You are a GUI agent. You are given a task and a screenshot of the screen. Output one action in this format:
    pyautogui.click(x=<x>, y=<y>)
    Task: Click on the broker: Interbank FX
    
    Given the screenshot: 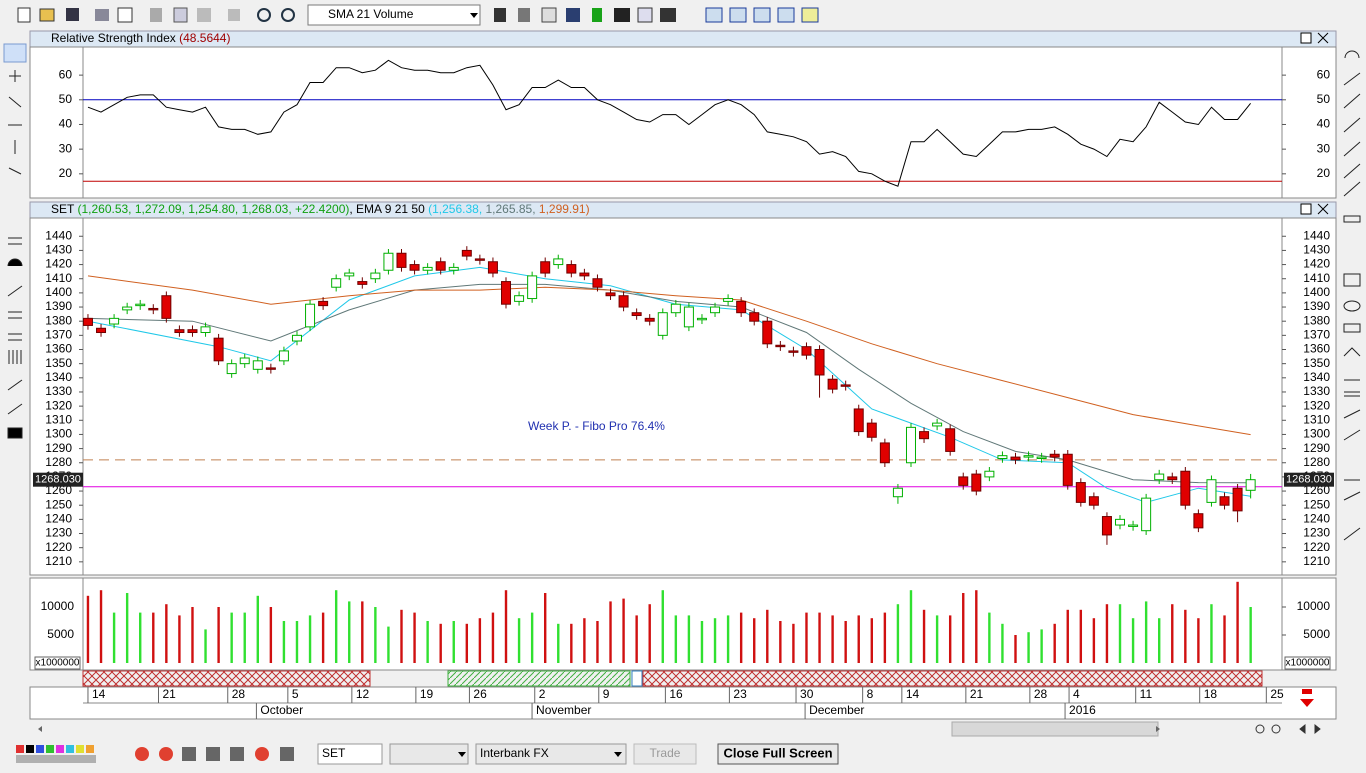 What is the action you would take?
    pyautogui.click(x=514, y=753)
    